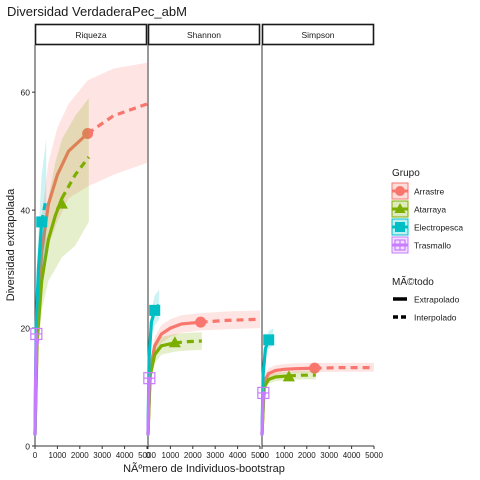 The width and height of the screenshot is (480, 480). I want to click on legend-item-extrapolado: Extrapolado, so click(426, 300).